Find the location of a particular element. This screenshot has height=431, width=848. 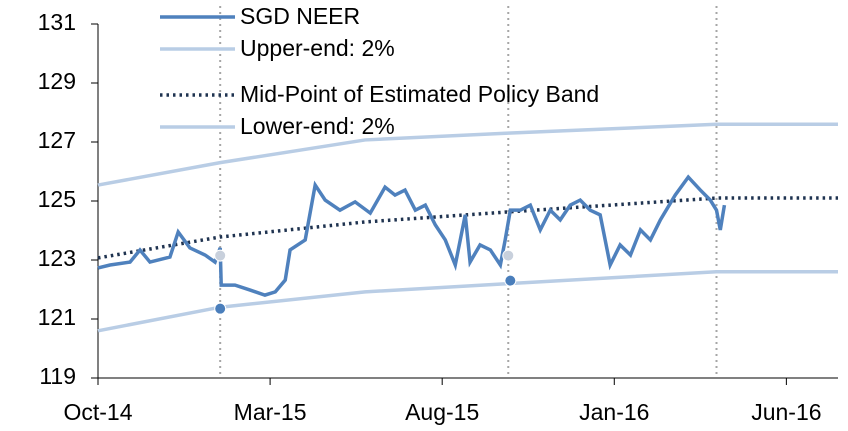

x-tick-label: Oct-14 is located at coordinates (97, 412).